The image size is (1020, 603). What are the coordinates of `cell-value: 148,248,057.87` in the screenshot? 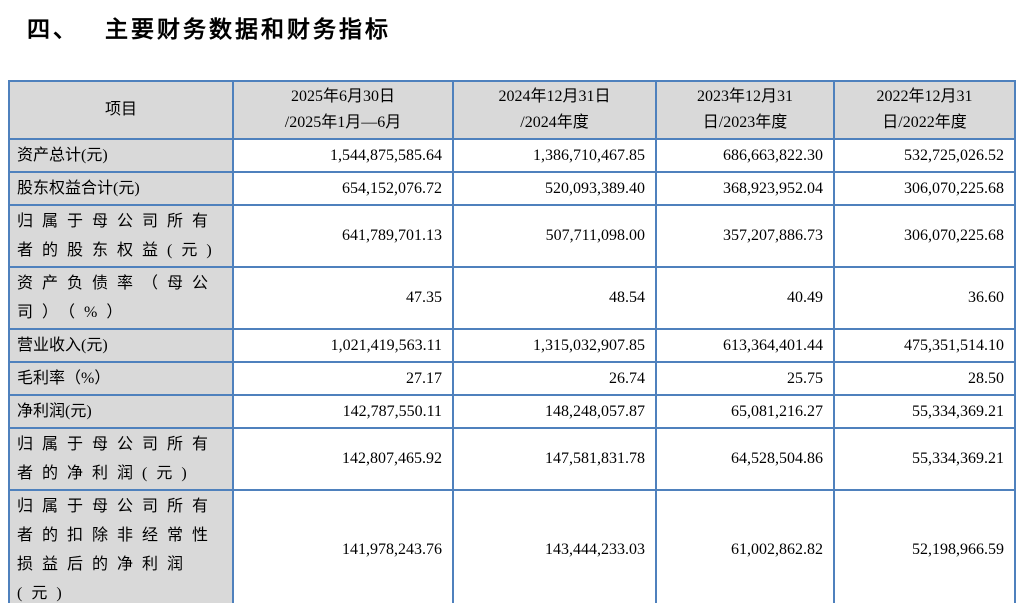 It's located at (554, 411).